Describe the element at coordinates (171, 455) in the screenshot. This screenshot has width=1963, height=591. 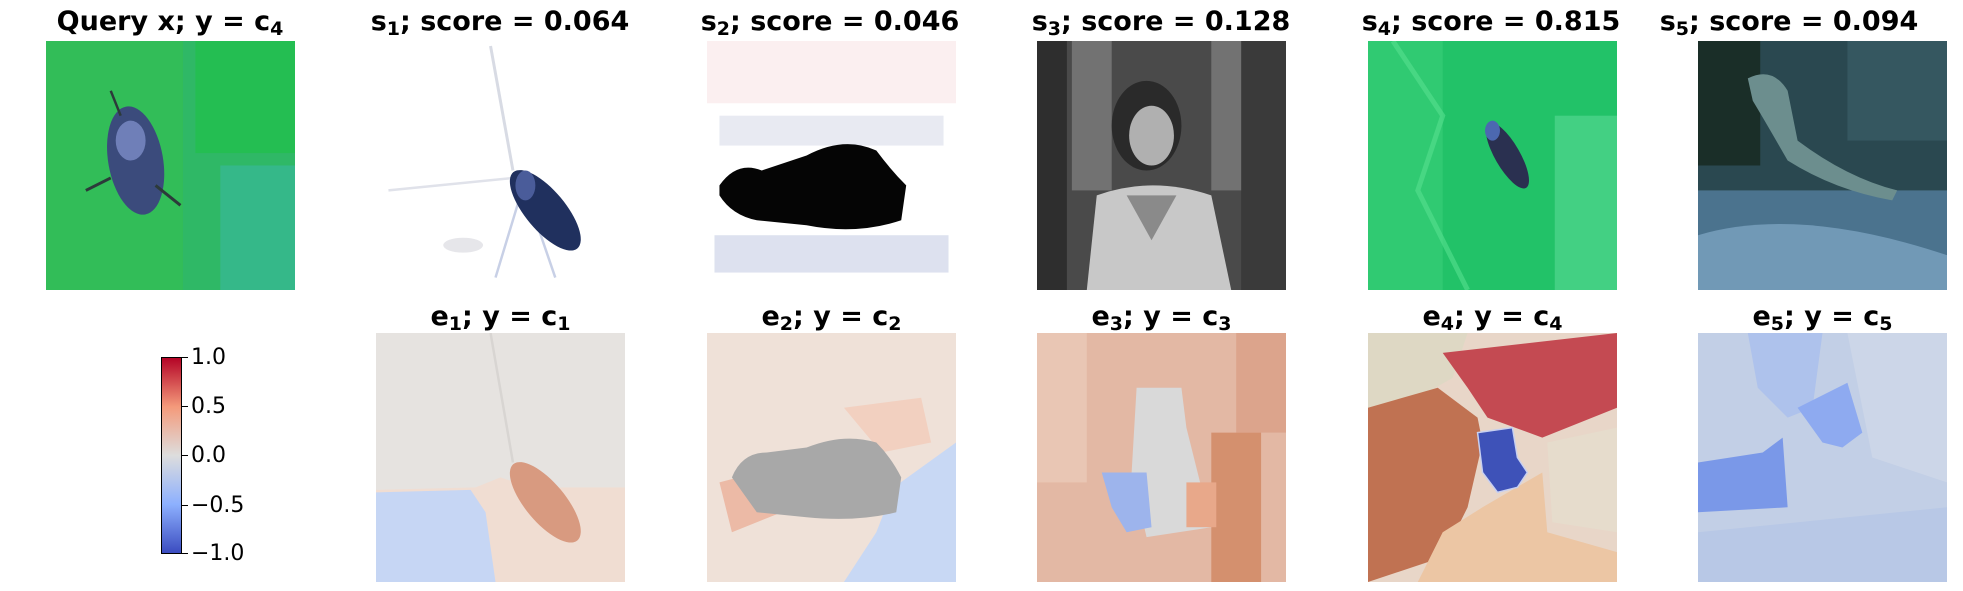
I see `colorbar` at that location.